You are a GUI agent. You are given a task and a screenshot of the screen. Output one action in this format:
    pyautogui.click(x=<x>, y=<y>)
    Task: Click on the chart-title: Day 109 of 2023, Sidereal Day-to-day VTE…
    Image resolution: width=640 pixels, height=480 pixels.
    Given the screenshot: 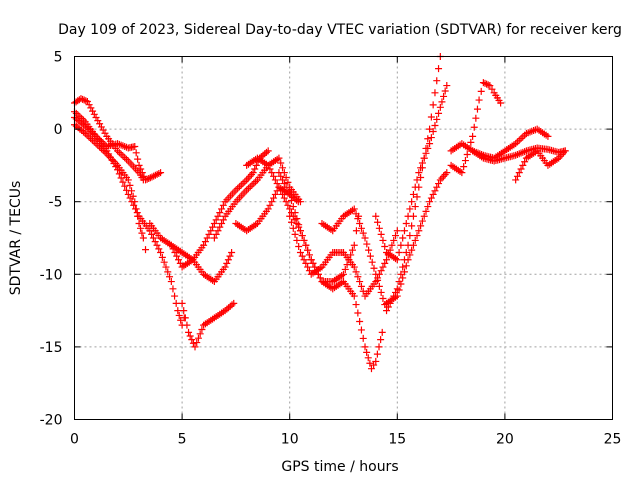 What is the action you would take?
    pyautogui.click(x=340, y=30)
    